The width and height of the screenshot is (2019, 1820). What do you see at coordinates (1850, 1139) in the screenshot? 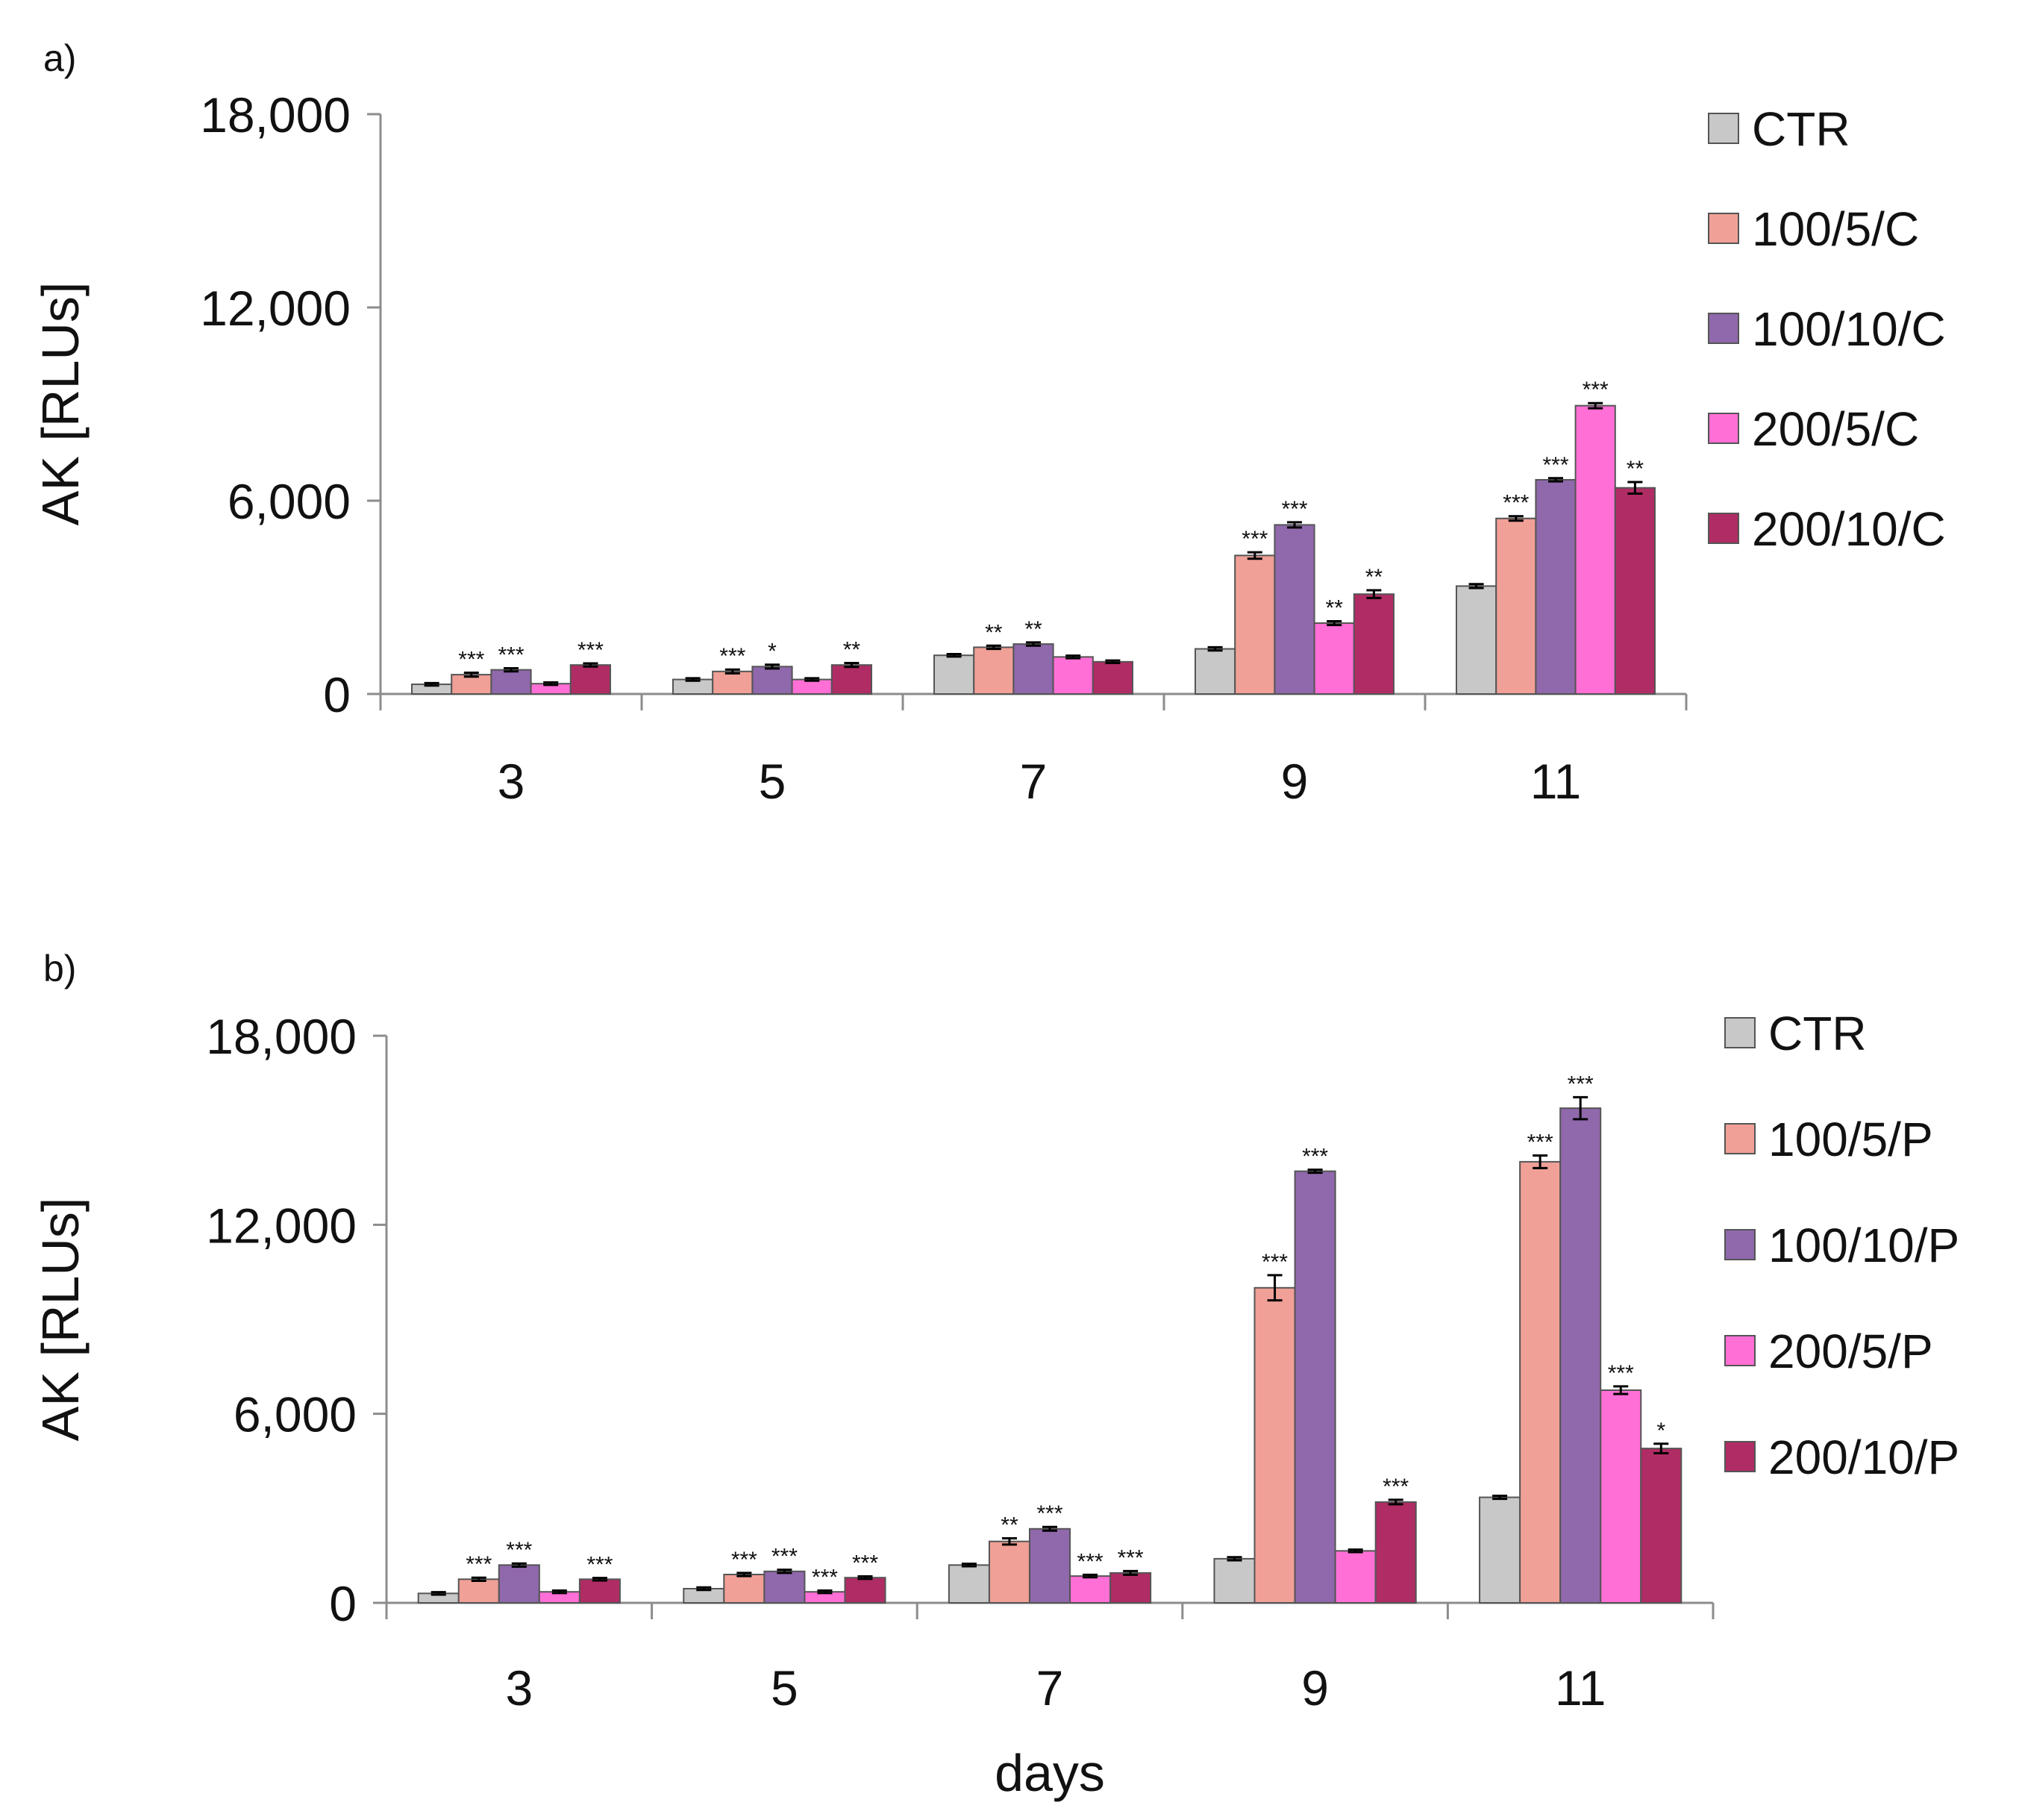
I see `legend-label: 100/5/P` at bounding box center [1850, 1139].